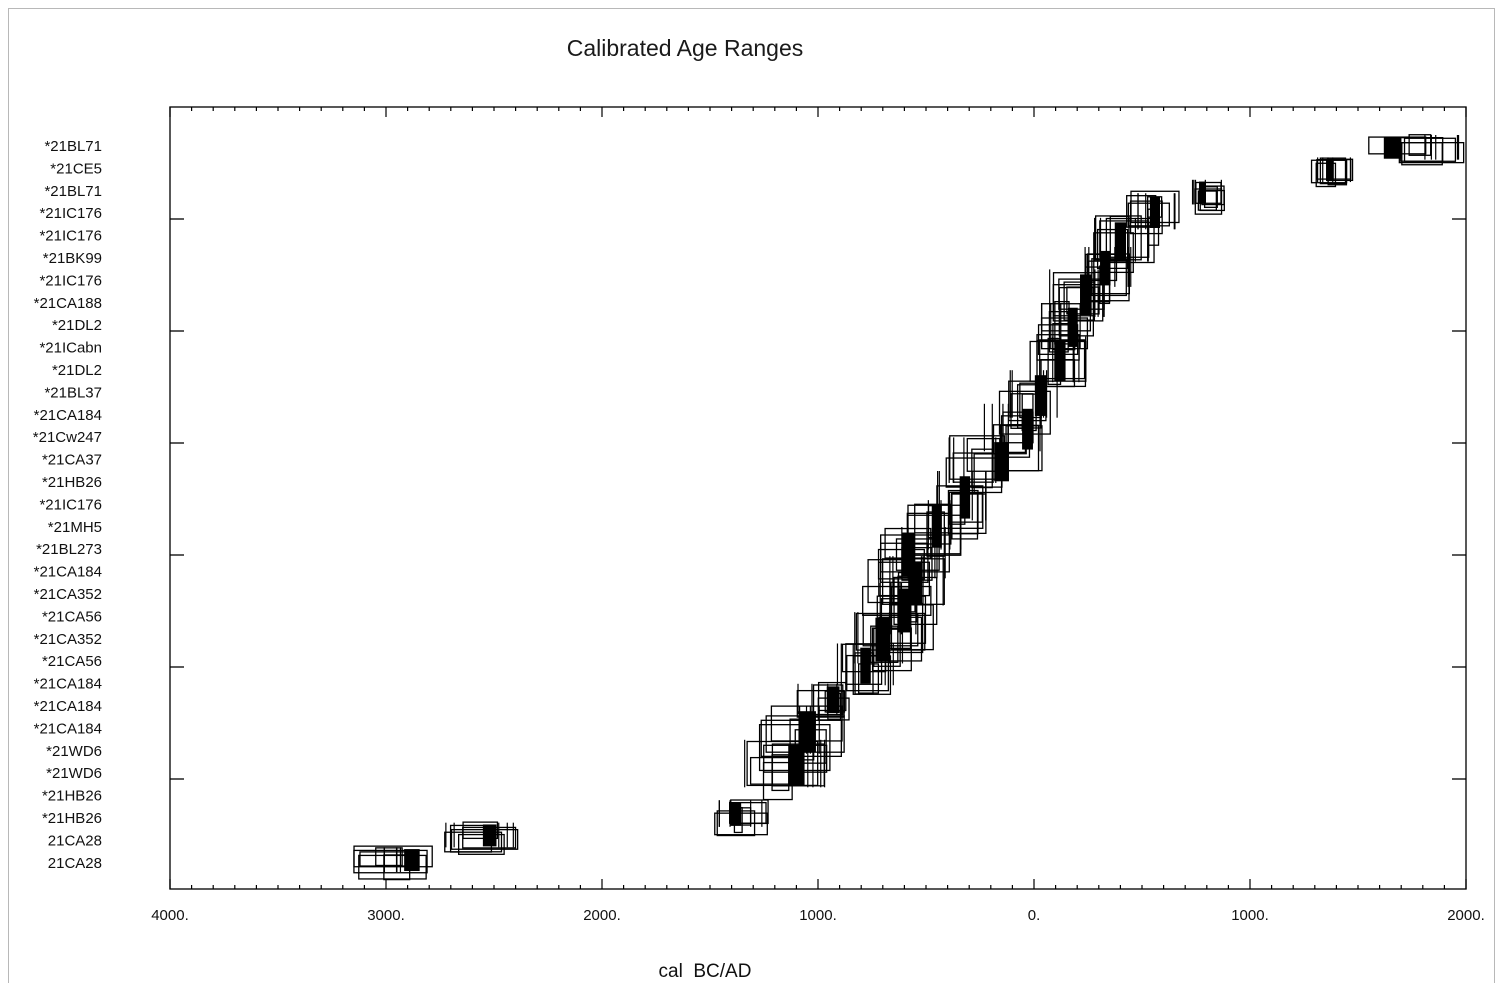 This screenshot has width=1503, height=985. What do you see at coordinates (72, 258) in the screenshot?
I see `y-label: *21BK99` at bounding box center [72, 258].